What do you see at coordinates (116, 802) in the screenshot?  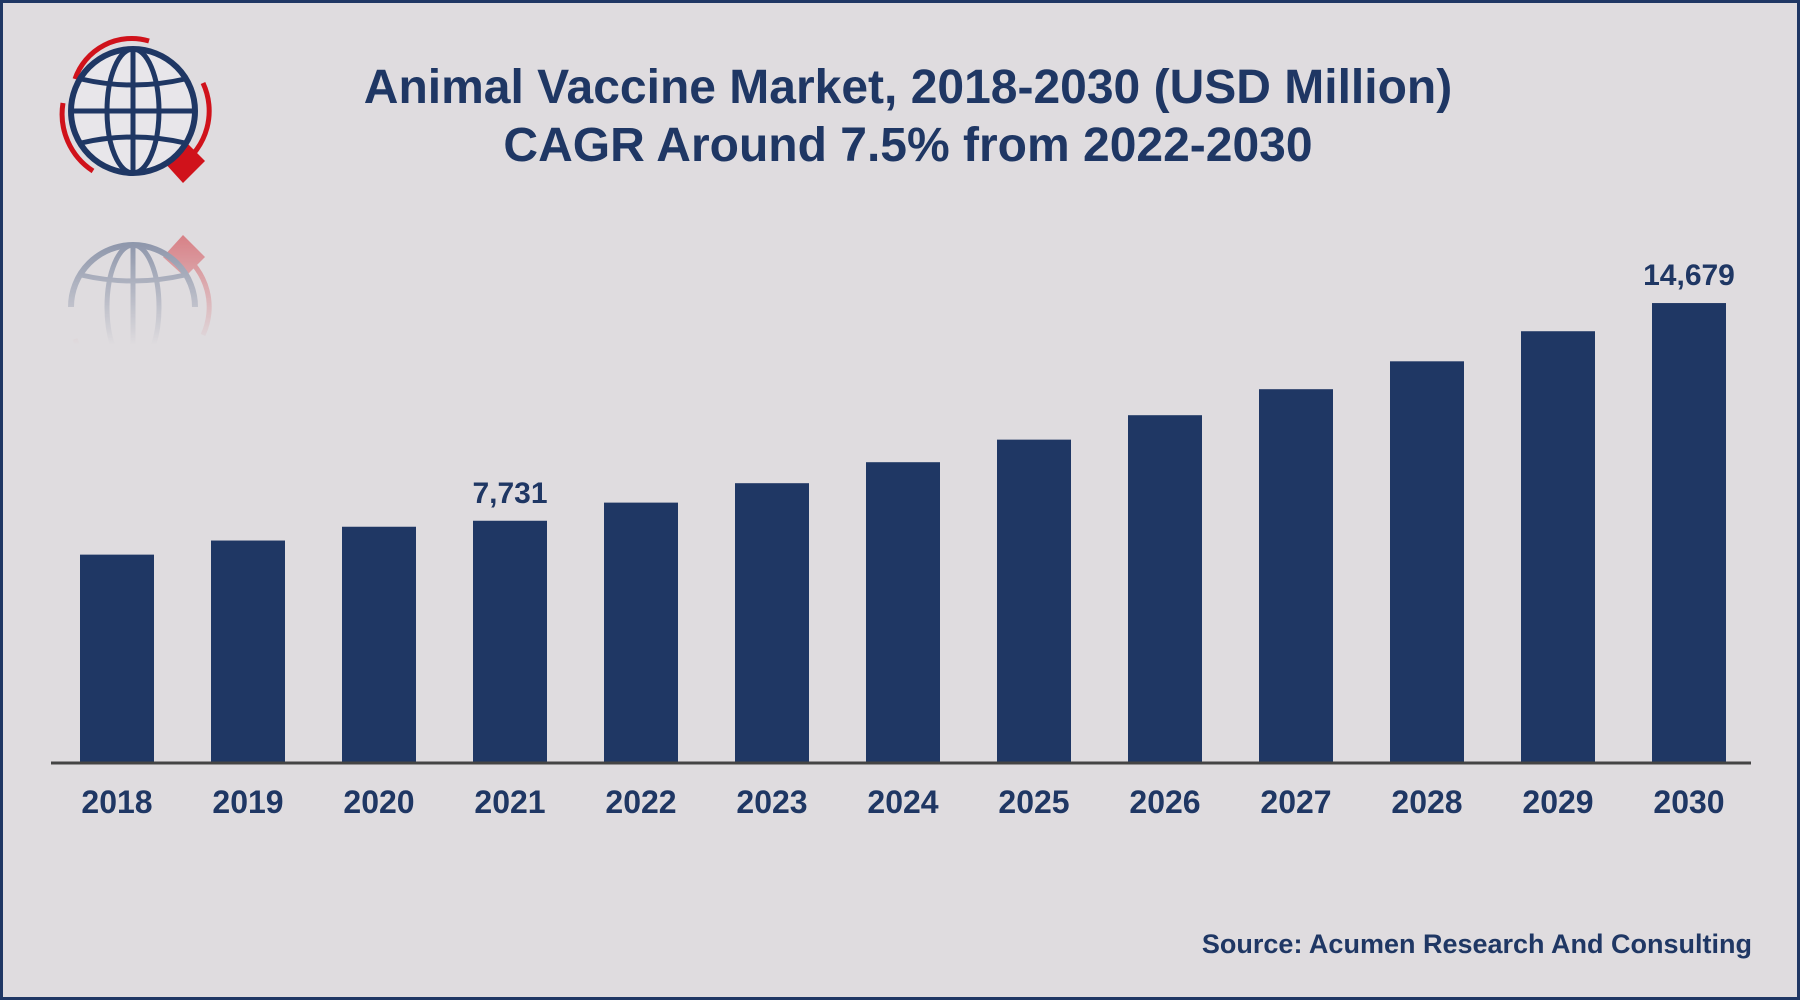 I see `x-tick-label-2018: 2018` at bounding box center [116, 802].